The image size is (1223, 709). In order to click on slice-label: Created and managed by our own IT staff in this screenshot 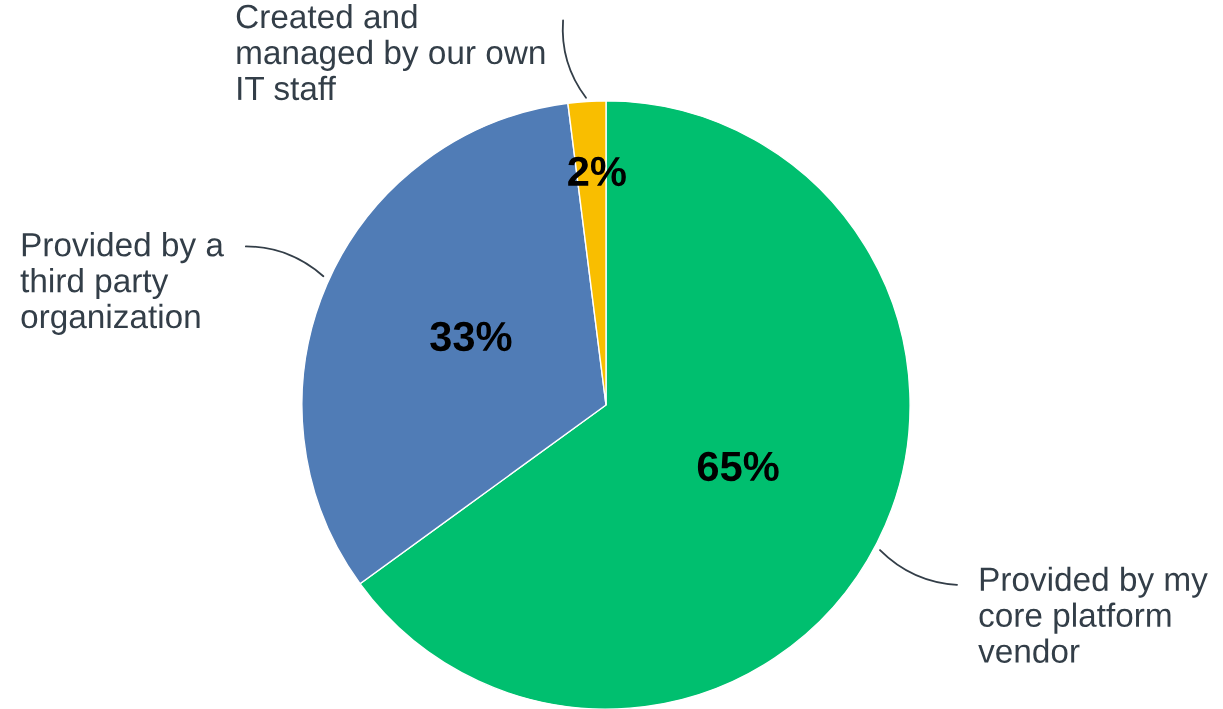, I will do `click(390, 52)`.